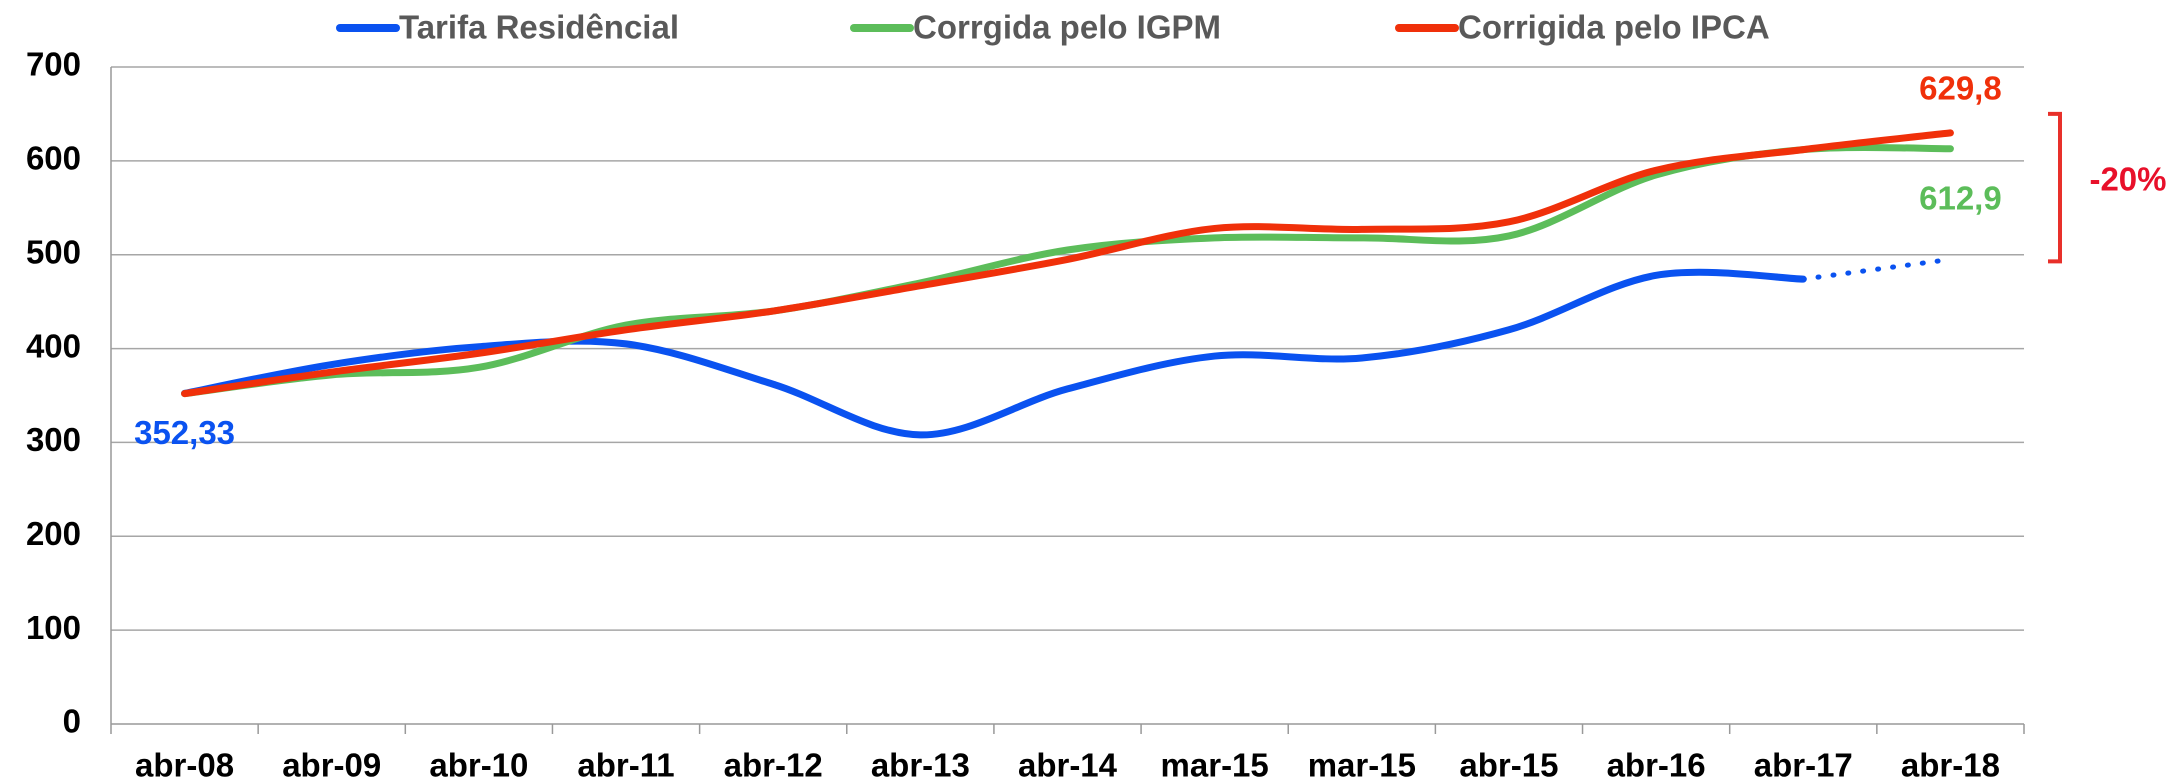 This screenshot has height=784, width=2178. Describe the element at coordinates (1876, 269) in the screenshot. I see `series-line` at that location.